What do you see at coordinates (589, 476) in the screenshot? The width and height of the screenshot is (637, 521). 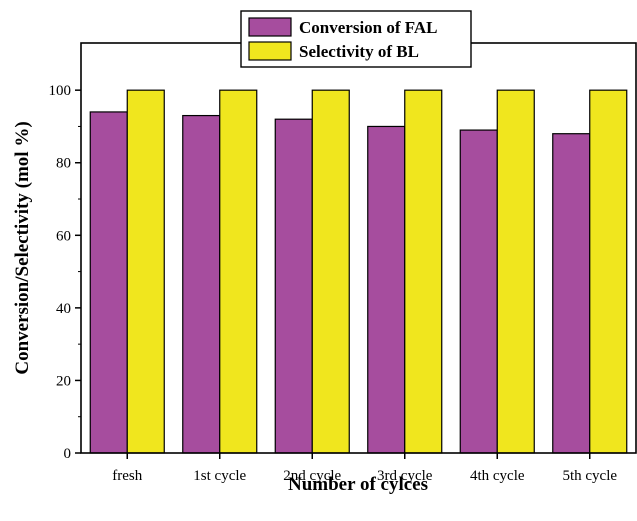 I see `x-tick-label: 5th cycle` at bounding box center [589, 476].